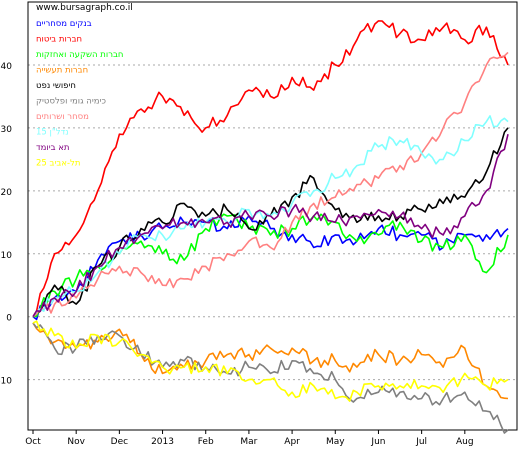  What do you see at coordinates (206, 442) in the screenshot?
I see `x-tick-label: Feb` at bounding box center [206, 442].